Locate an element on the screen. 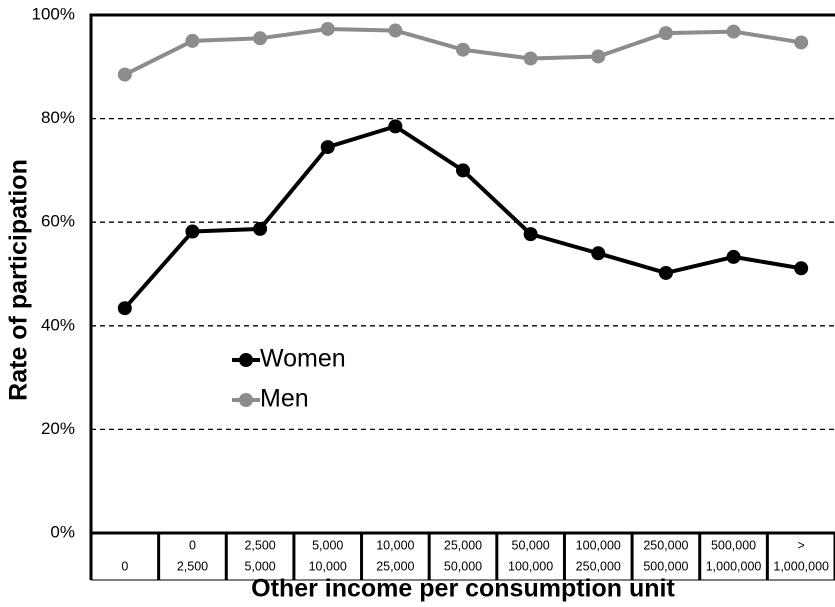 This screenshot has width=835, height=607. y-tick-label: 0% is located at coordinates (62, 531).